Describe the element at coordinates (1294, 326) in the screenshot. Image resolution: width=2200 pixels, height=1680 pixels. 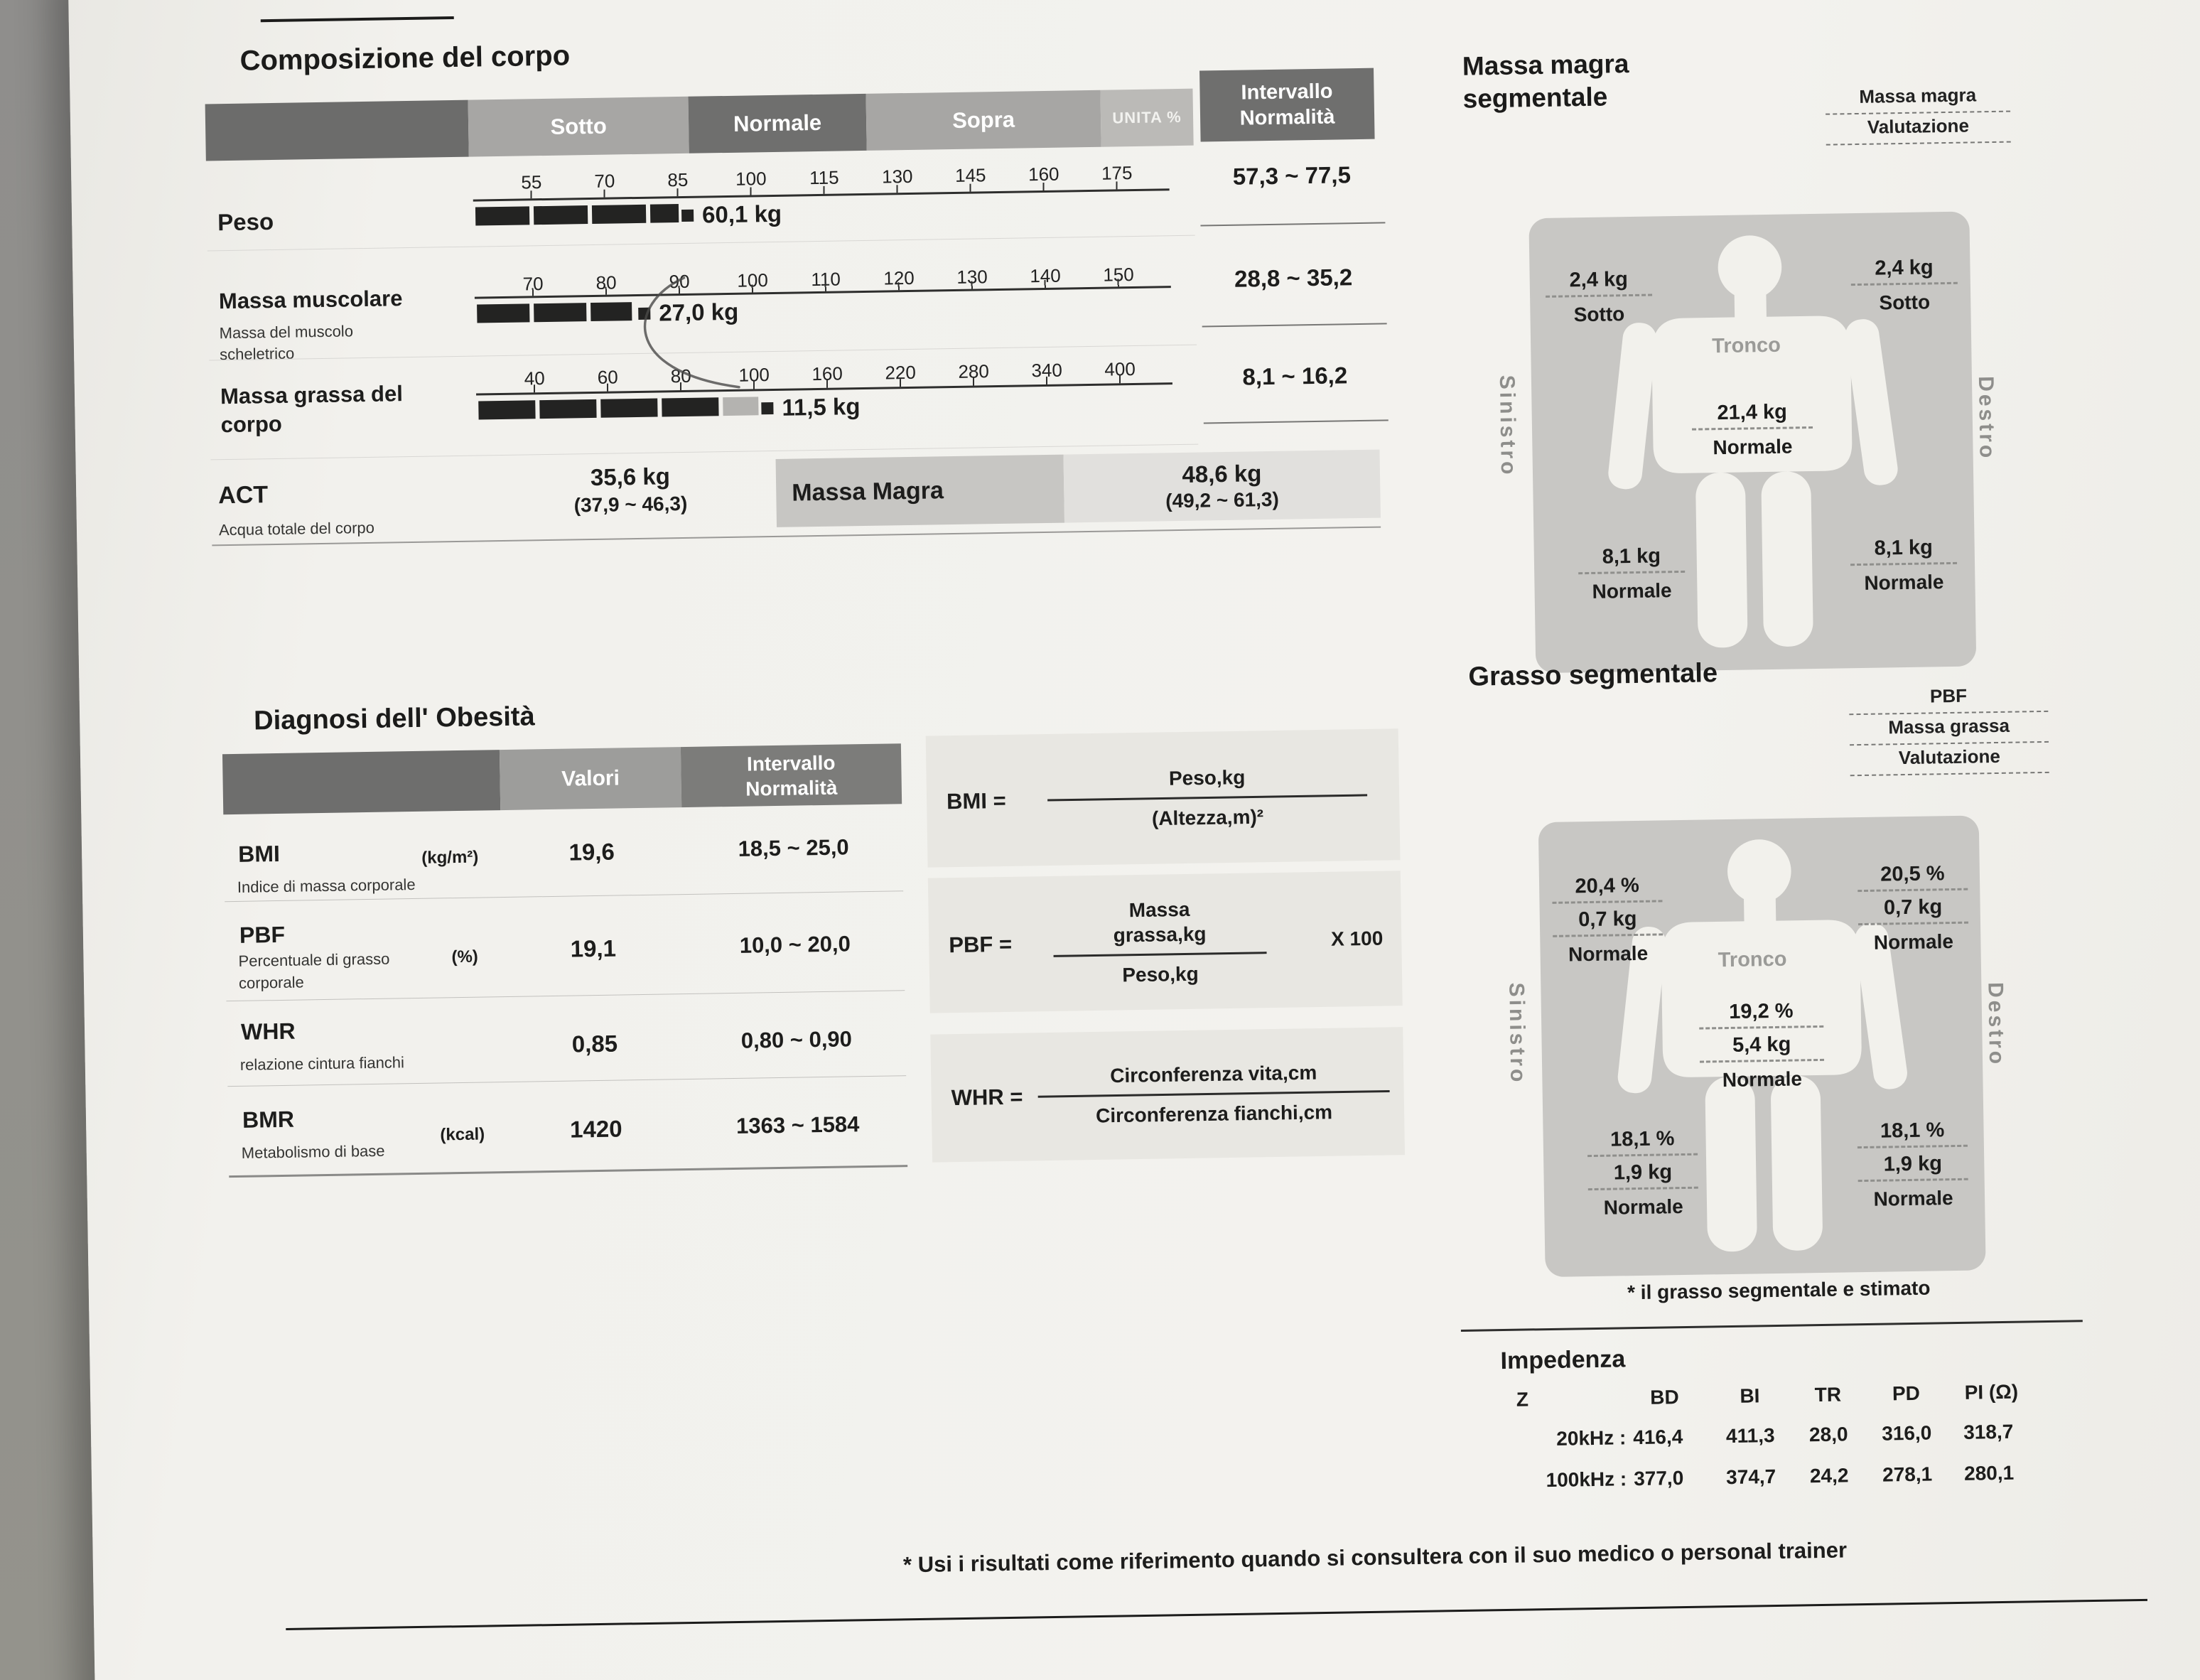
I see `row-muscolare-range-underline` at that location.